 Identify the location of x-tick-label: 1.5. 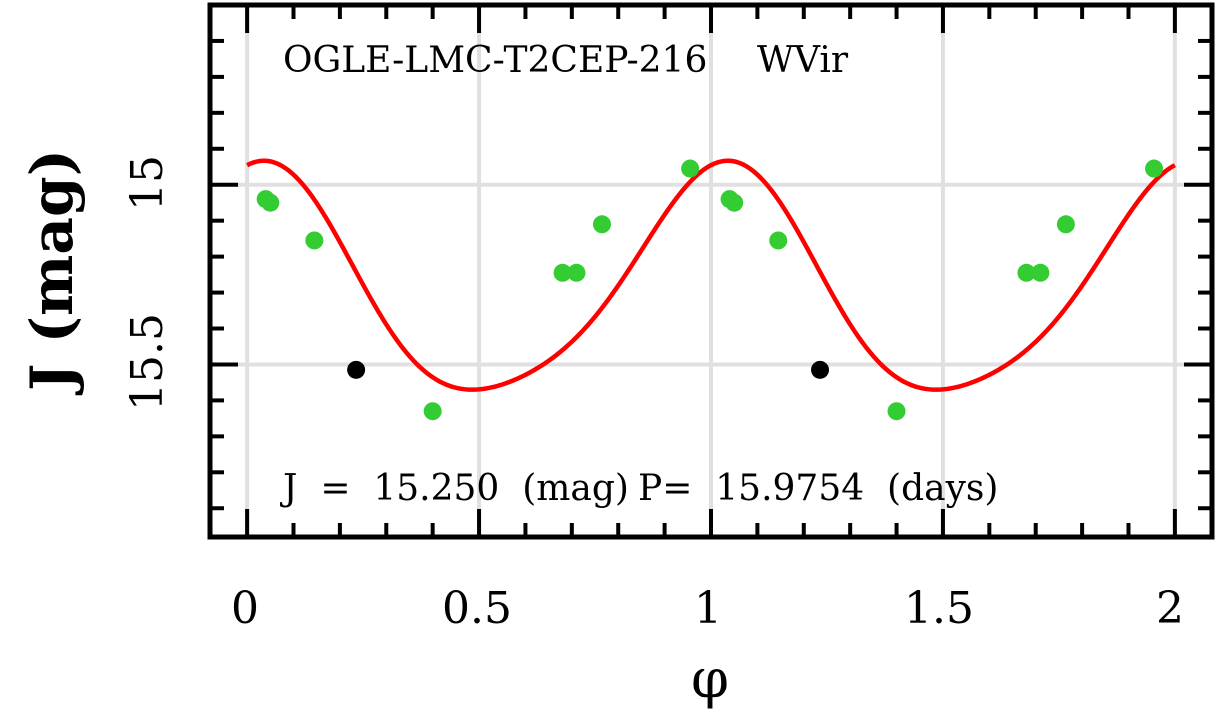
(939, 608).